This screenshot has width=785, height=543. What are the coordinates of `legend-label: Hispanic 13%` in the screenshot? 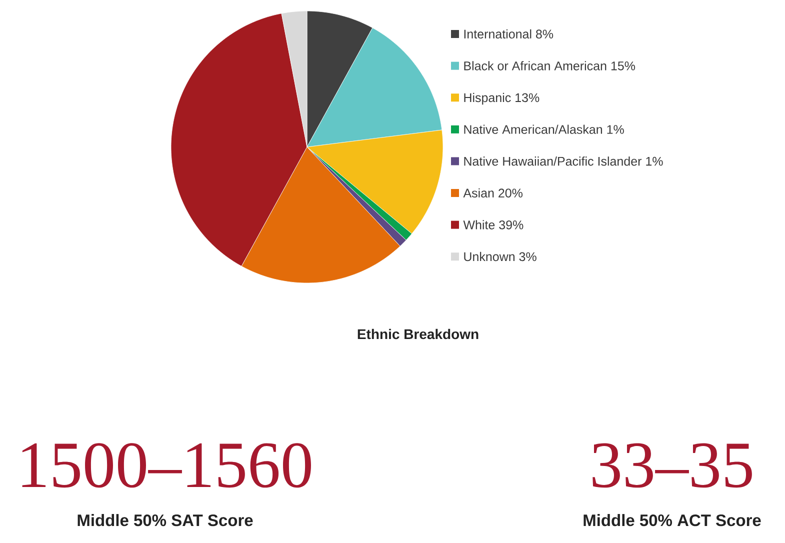 It's located at (502, 98).